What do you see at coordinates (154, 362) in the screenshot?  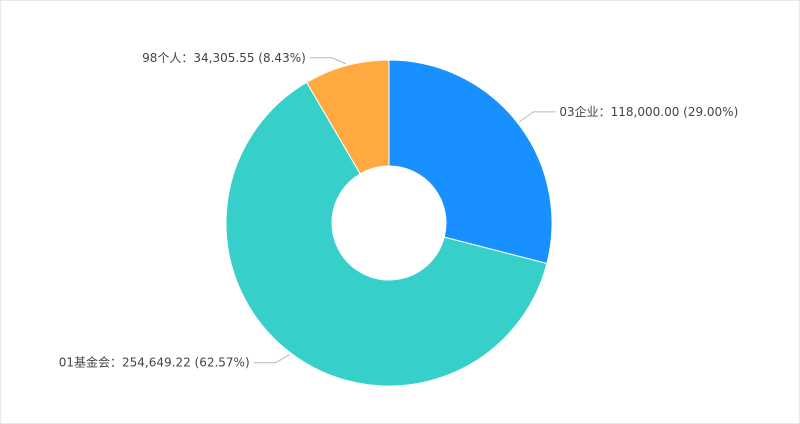 I see `slice-label-1: 01基金会：254,649.22 (62.57%)` at bounding box center [154, 362].